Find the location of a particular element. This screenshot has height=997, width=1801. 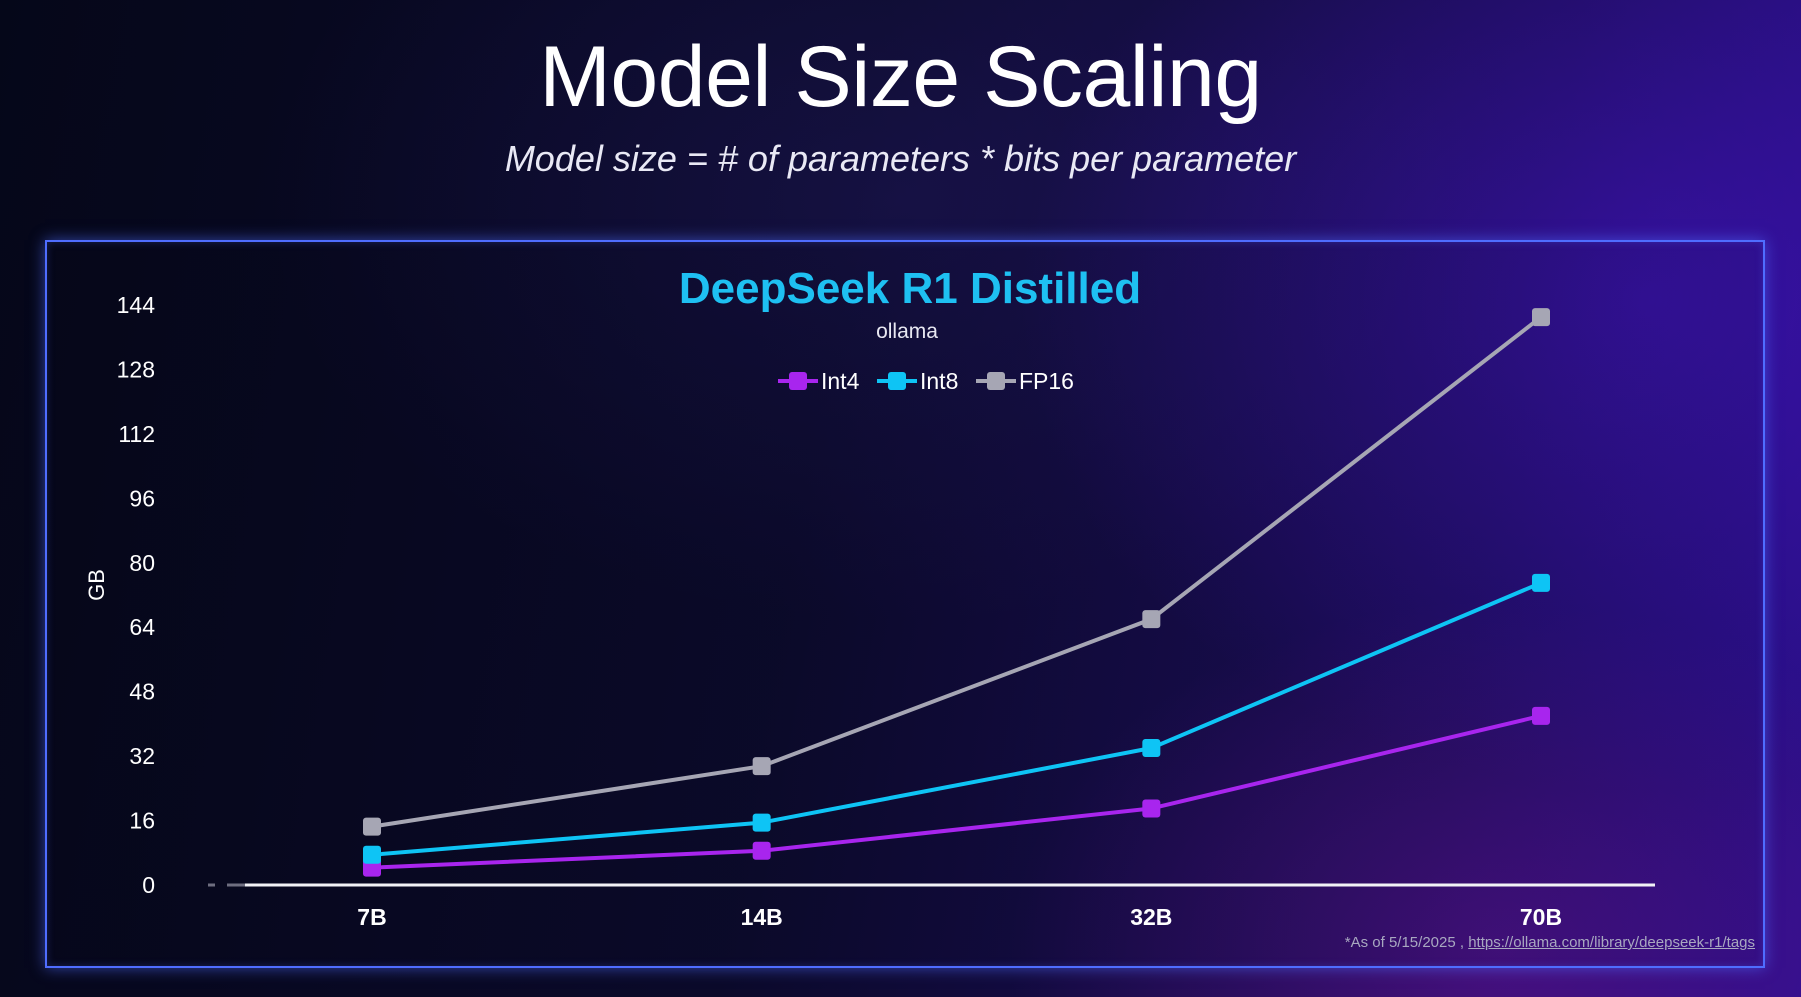

legend-item-fp16: FP16 is located at coordinates (1025, 381).